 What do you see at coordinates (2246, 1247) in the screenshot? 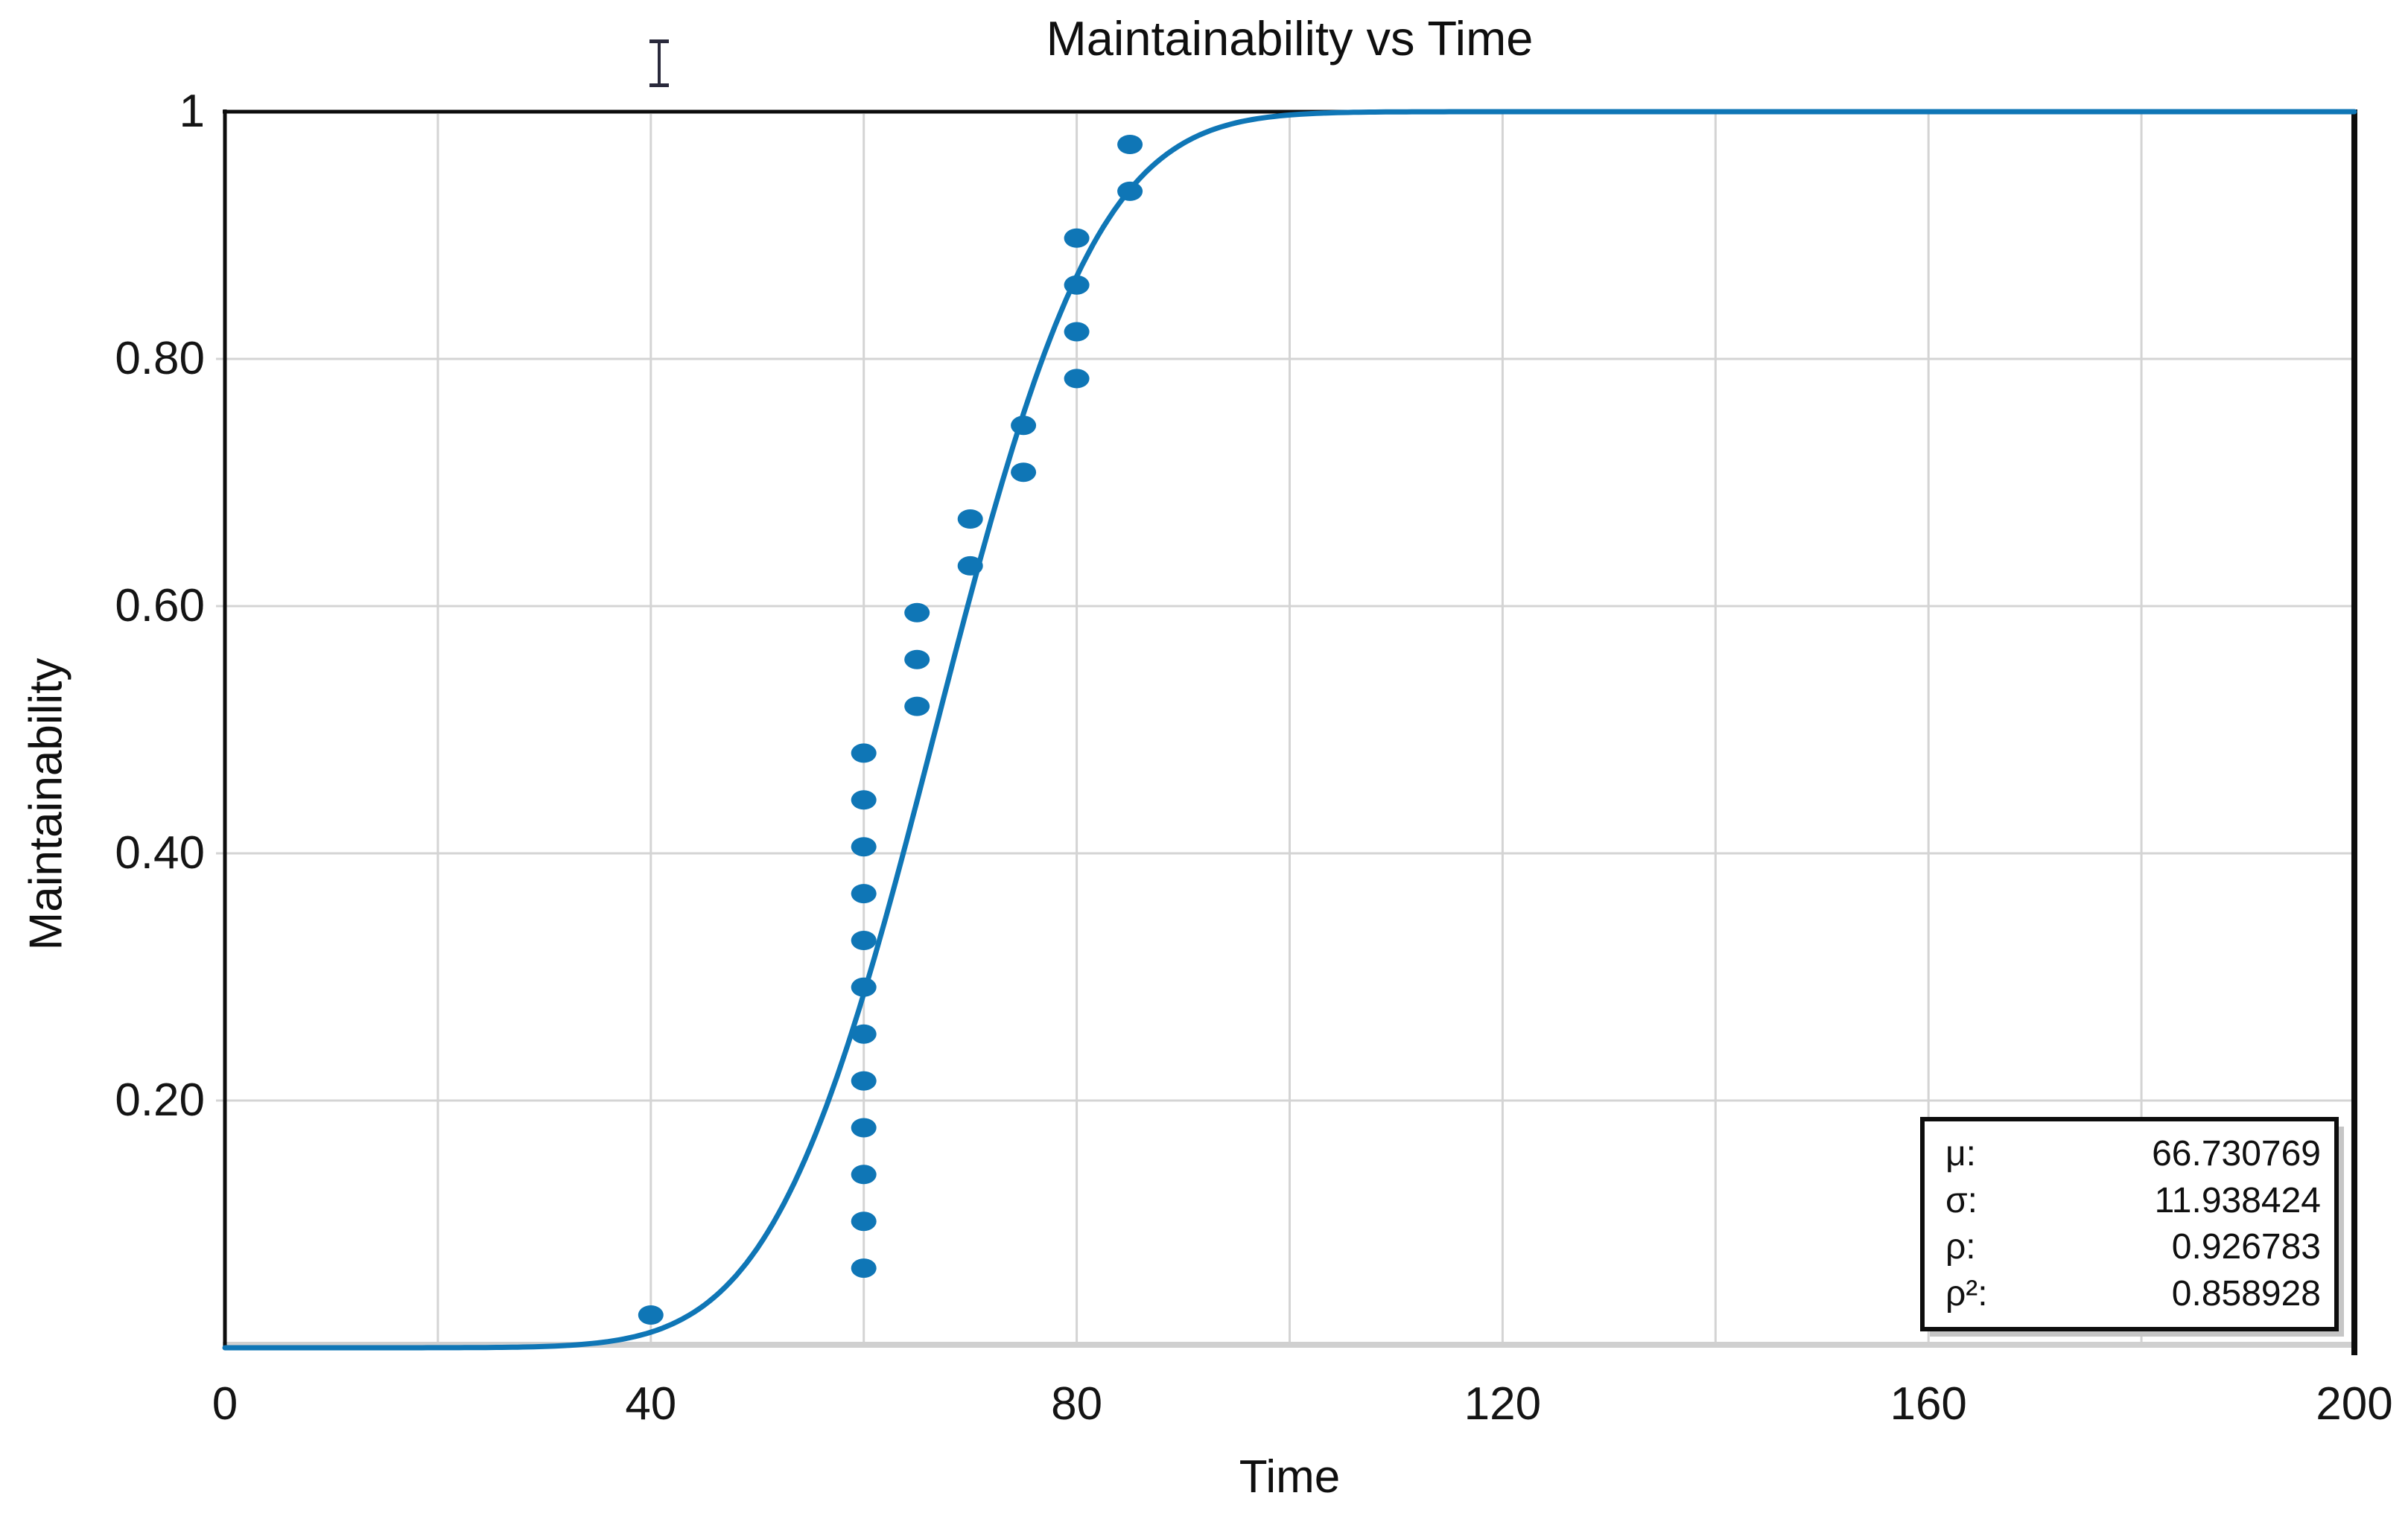
I see `stat-value: 0.926783` at bounding box center [2246, 1247].